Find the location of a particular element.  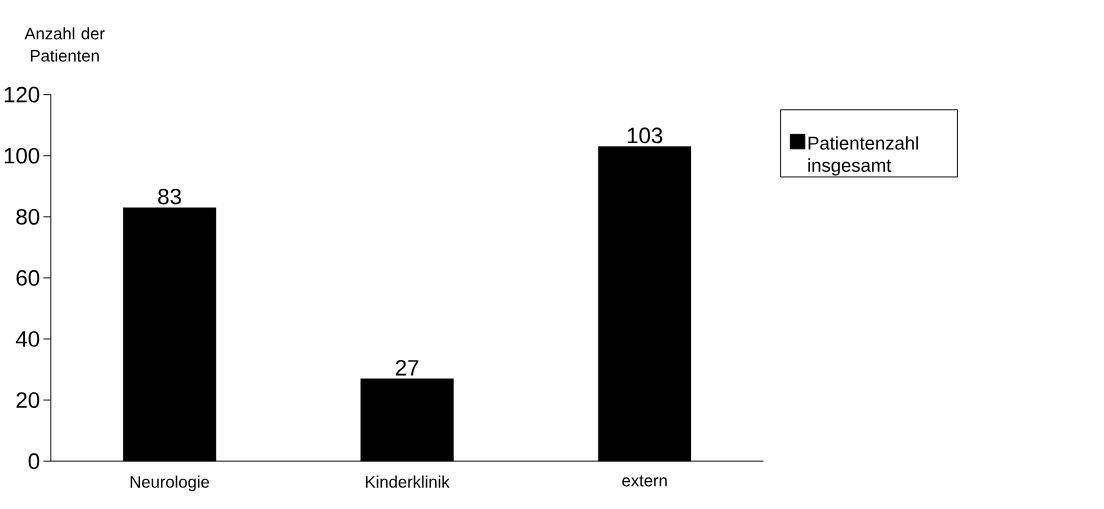

data-label: 27 is located at coordinates (407, 367).